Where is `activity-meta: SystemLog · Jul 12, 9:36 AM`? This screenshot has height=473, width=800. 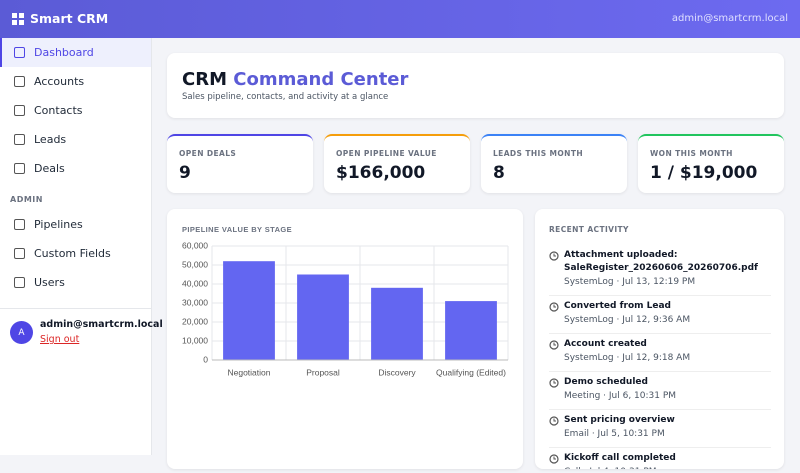
activity-meta: SystemLog · Jul 12, 9:36 AM is located at coordinates (627, 320).